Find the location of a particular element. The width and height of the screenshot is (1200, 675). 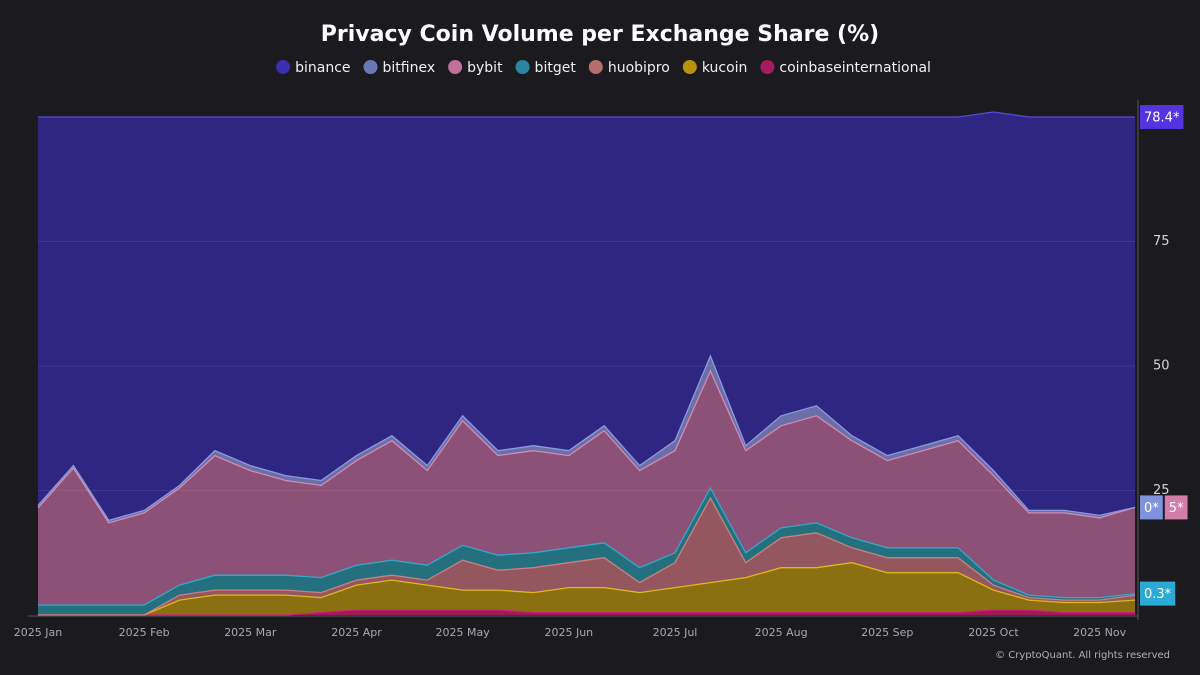

y-tick-label: 50 is located at coordinates (1161, 366).